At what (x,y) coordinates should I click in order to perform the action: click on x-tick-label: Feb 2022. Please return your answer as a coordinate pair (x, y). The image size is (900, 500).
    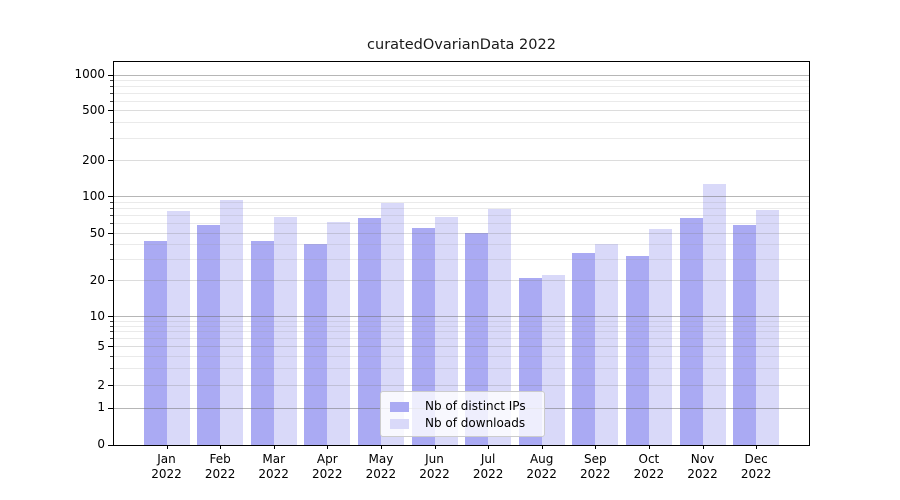
    Looking at the image, I should click on (220, 466).